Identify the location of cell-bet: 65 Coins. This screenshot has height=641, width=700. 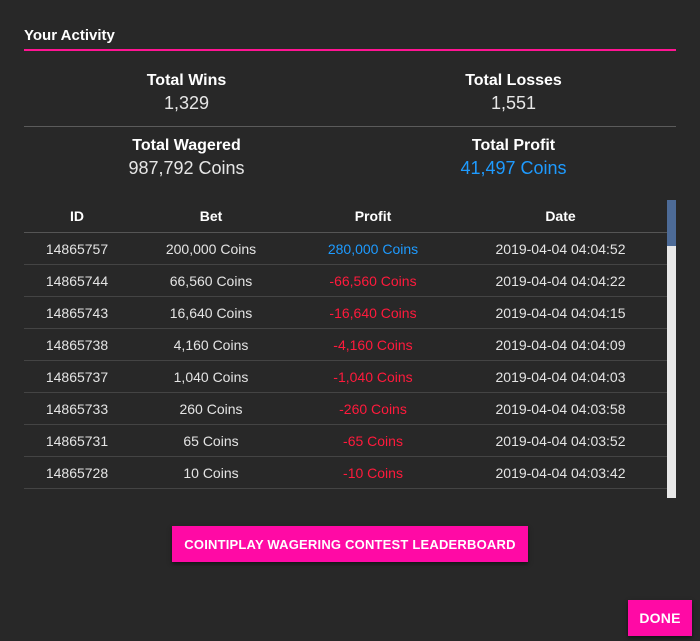
(211, 440).